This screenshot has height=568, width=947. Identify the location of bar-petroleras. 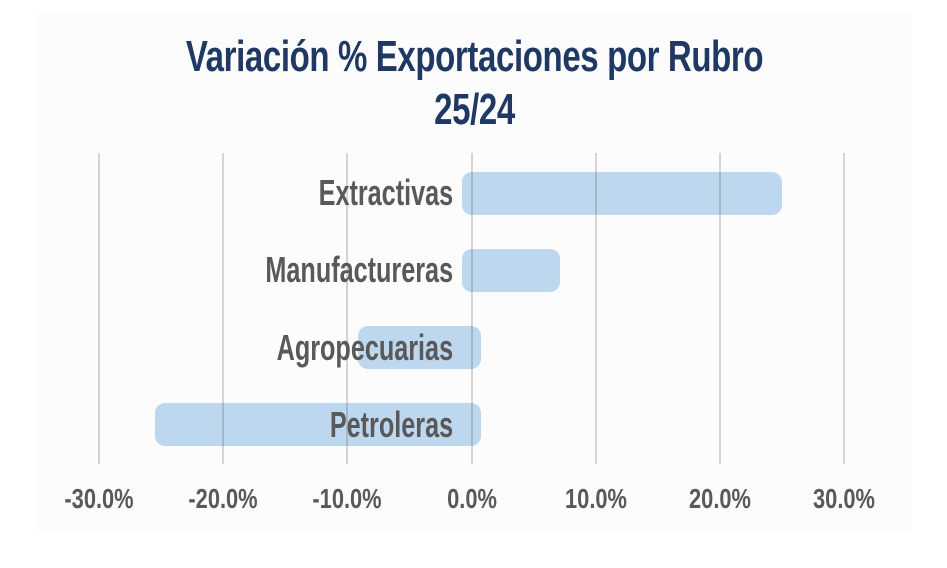
(318, 425).